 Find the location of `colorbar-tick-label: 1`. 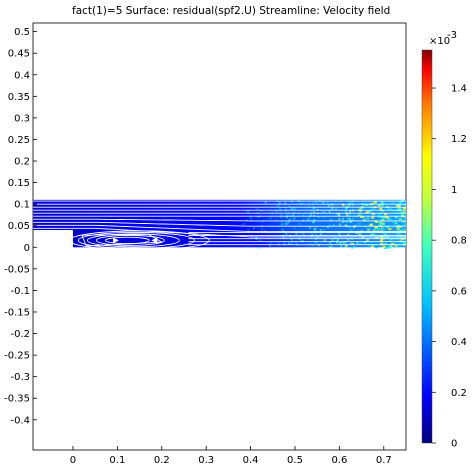

colorbar-tick-label: 1 is located at coordinates (454, 190).